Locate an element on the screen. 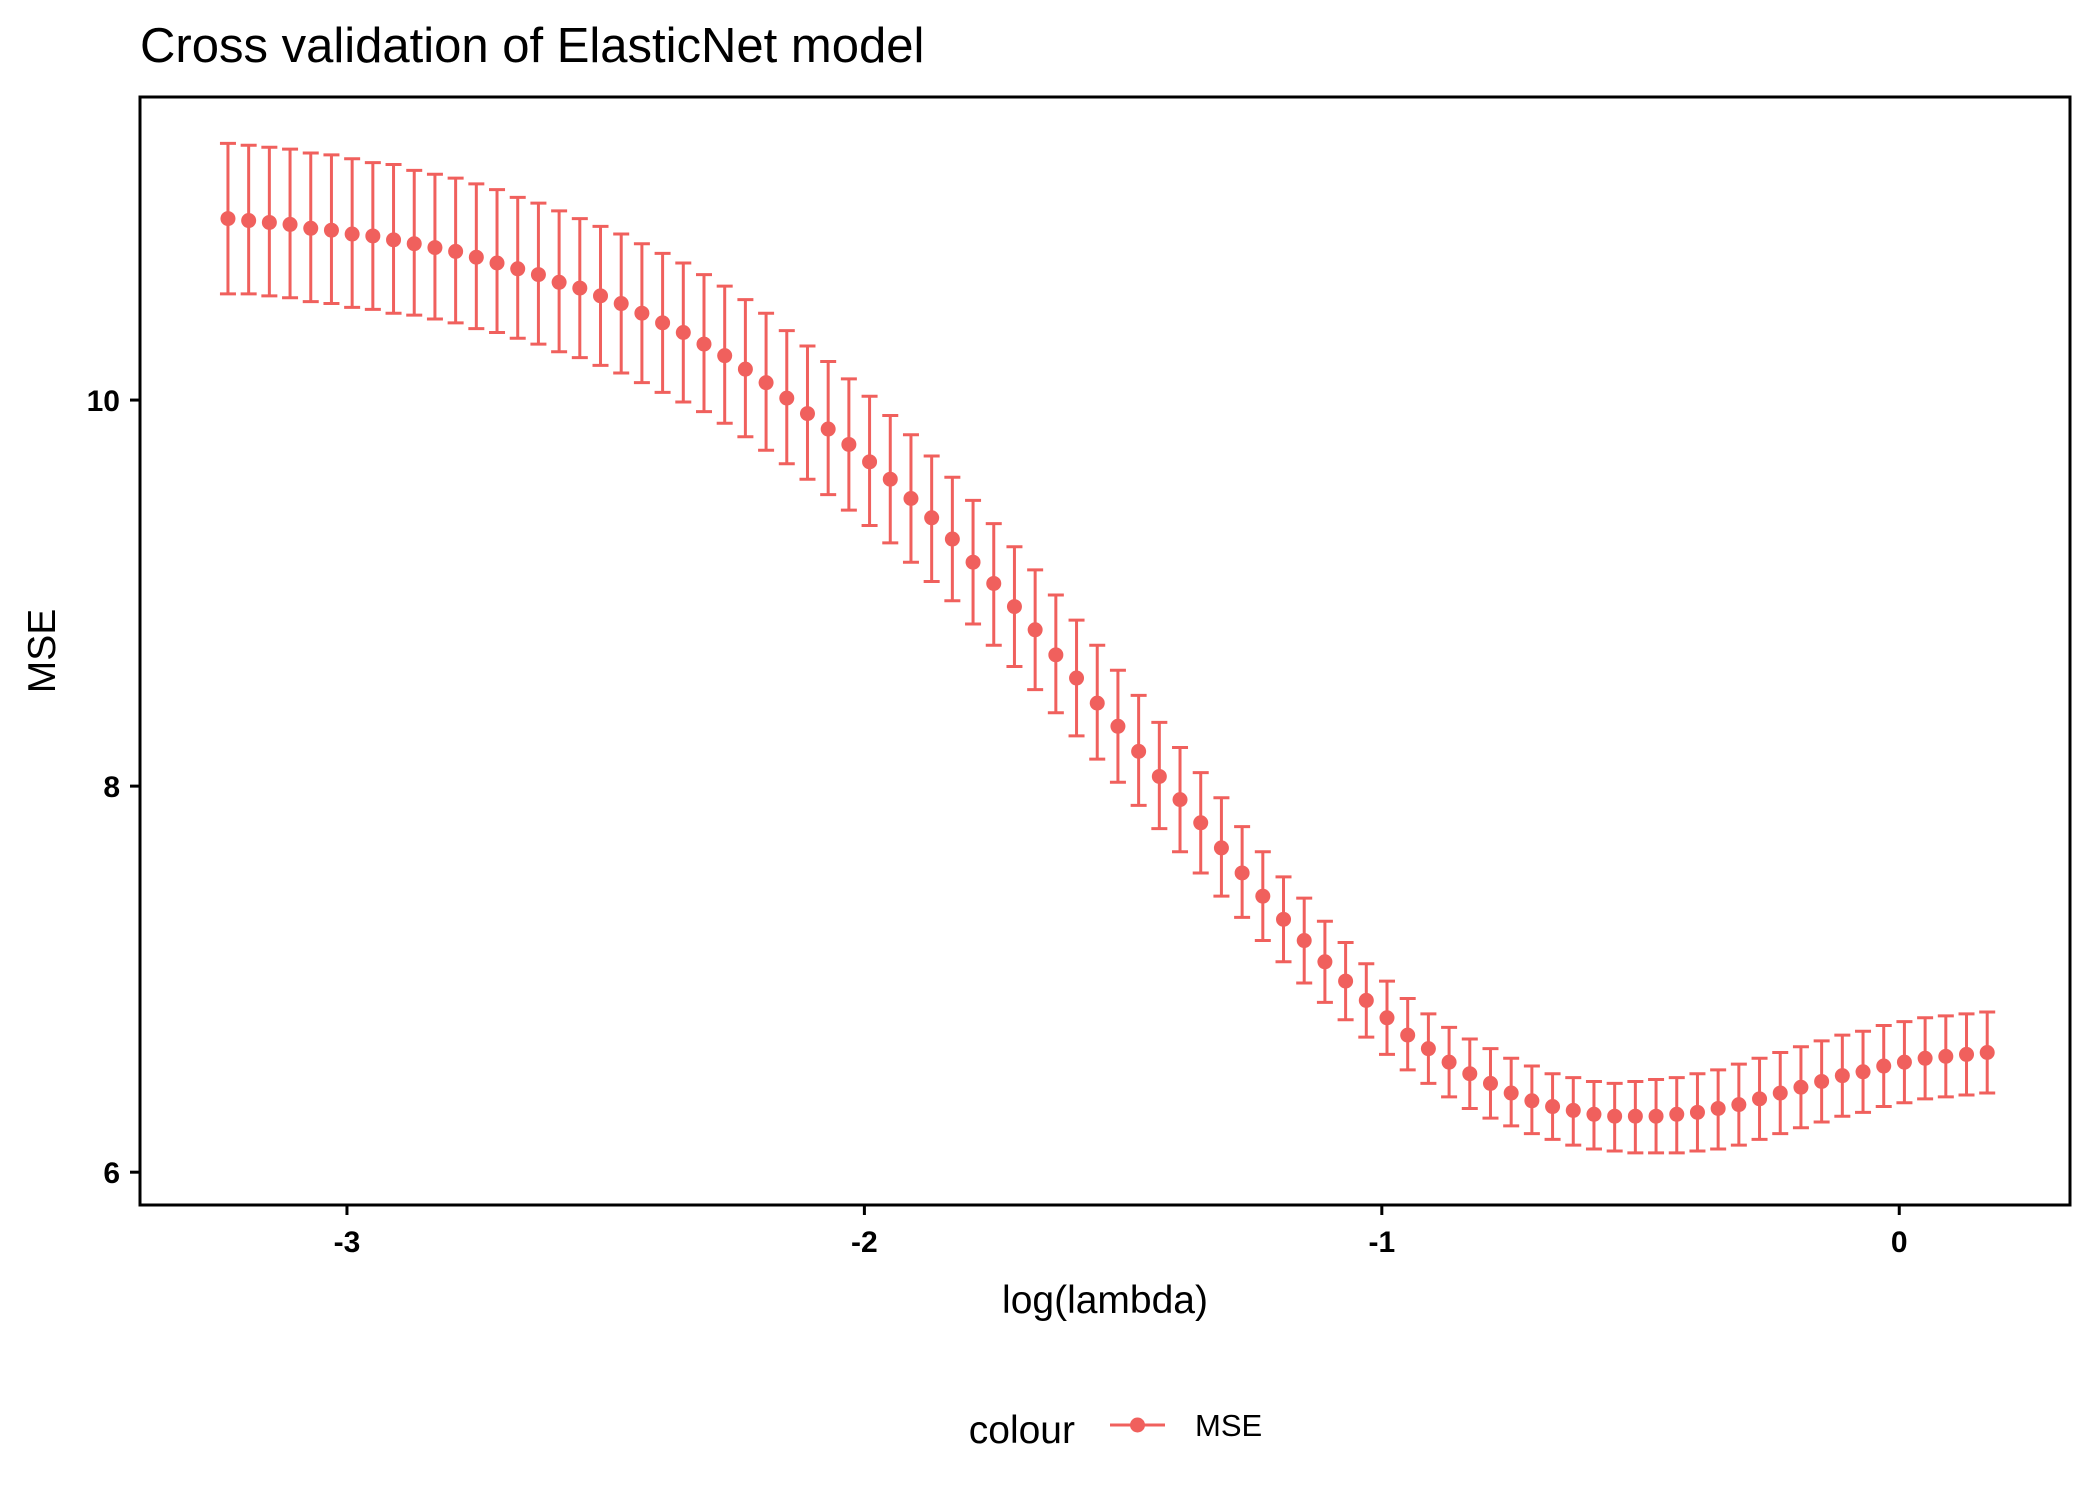 The height and width of the screenshot is (1500, 2100). legend-key-point is located at coordinates (1137, 1425).